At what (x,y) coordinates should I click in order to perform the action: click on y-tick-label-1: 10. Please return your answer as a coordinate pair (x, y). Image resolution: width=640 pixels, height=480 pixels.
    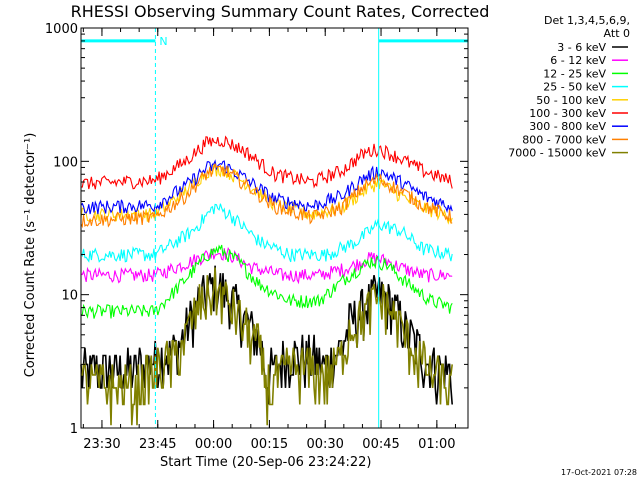
    Looking at the image, I should click on (69, 296).